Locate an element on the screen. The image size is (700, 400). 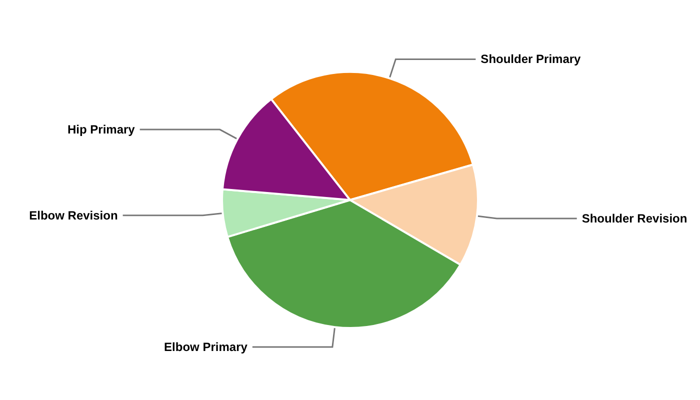
slice-label: Elbow Primary is located at coordinates (206, 347).